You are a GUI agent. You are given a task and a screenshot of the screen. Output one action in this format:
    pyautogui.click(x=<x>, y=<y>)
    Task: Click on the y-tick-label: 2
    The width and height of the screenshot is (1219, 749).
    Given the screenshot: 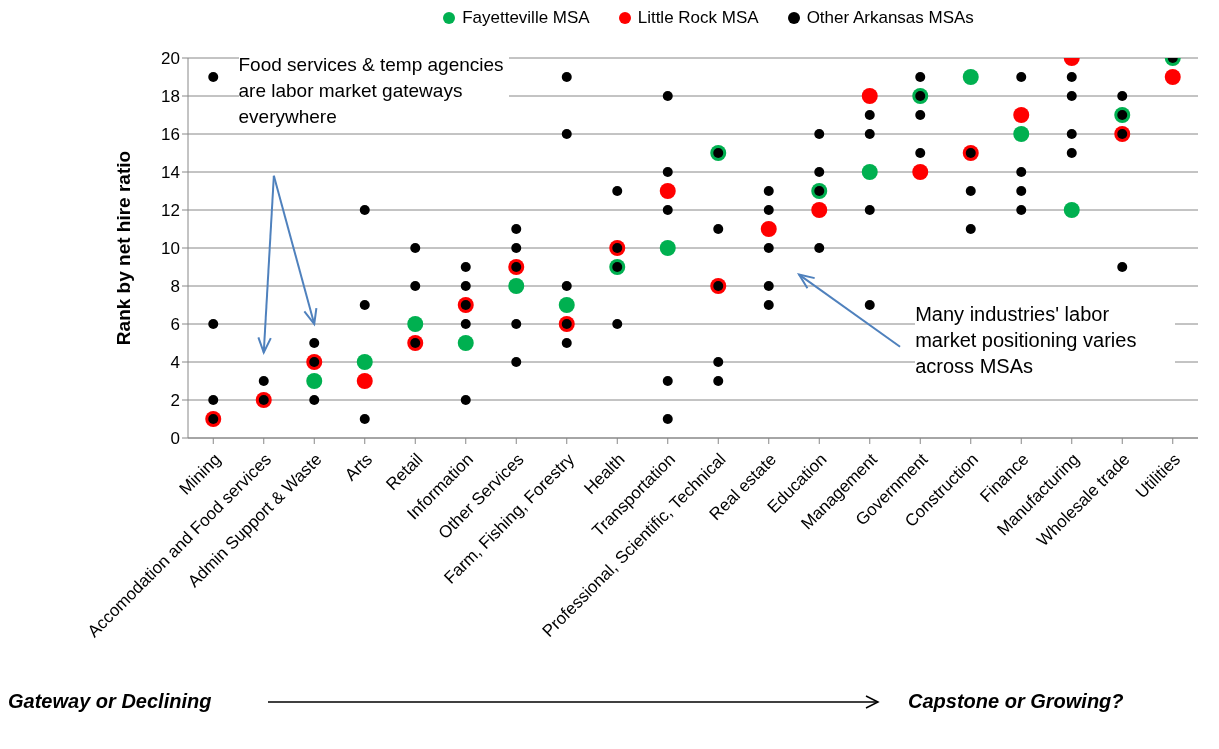 What is the action you would take?
    pyautogui.click(x=175, y=401)
    